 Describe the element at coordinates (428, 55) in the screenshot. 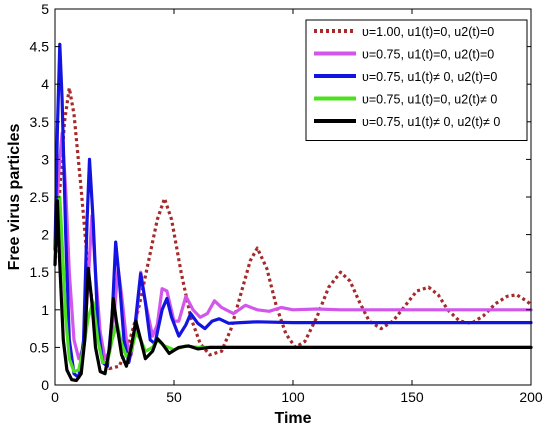

I see `legend-label-2: υ=0.75, u1(t)=0, u2(t)=0` at that location.